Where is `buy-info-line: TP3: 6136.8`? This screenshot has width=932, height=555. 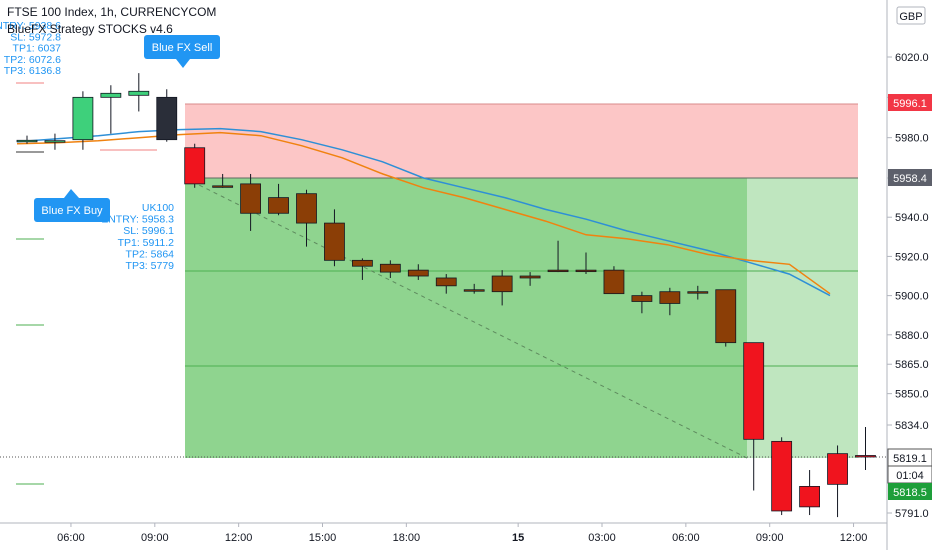 buy-info-line: TP3: 6136.8 is located at coordinates (32, 71).